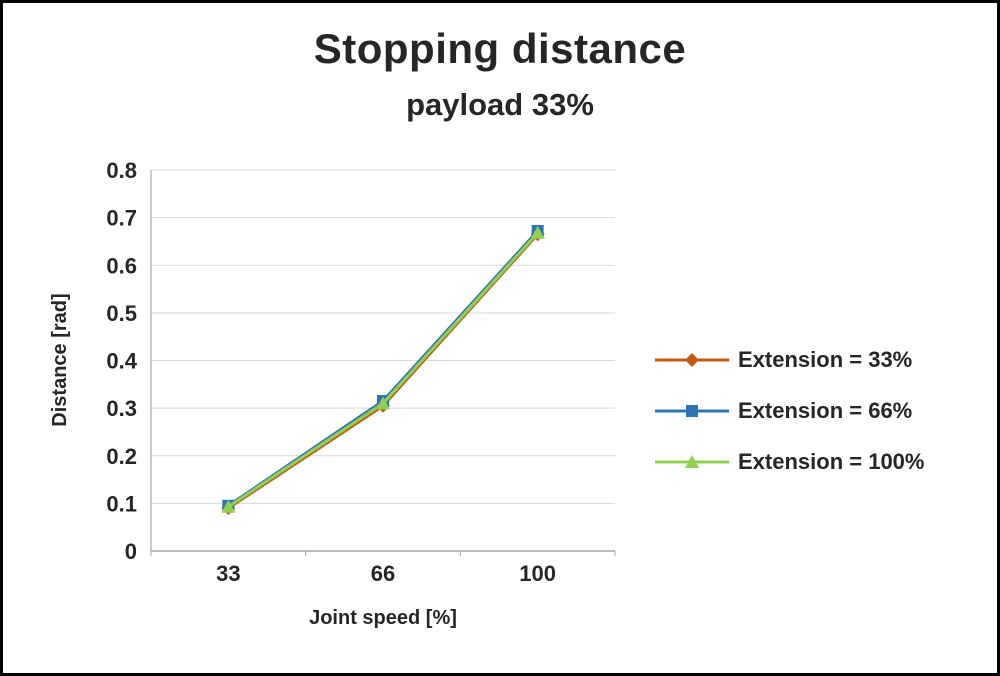 This screenshot has width=1000, height=676. What do you see at coordinates (121, 313) in the screenshot?
I see `svg-text: 0.5` at bounding box center [121, 313].